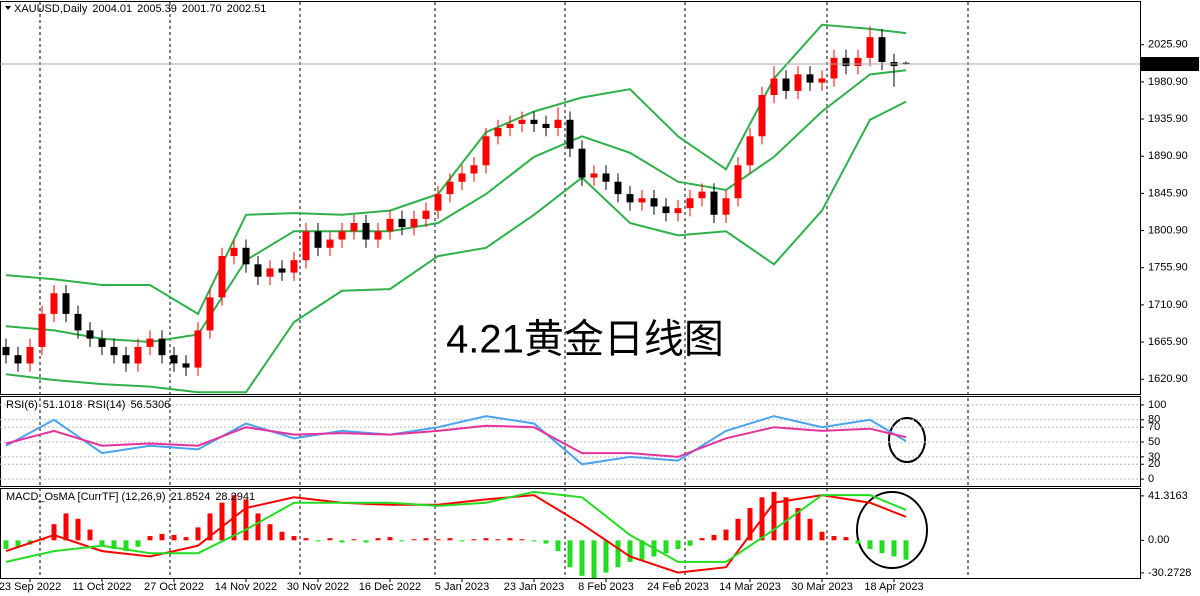 The image size is (1200, 596). I want to click on y-tick-label: 1620.90, so click(1168, 379).